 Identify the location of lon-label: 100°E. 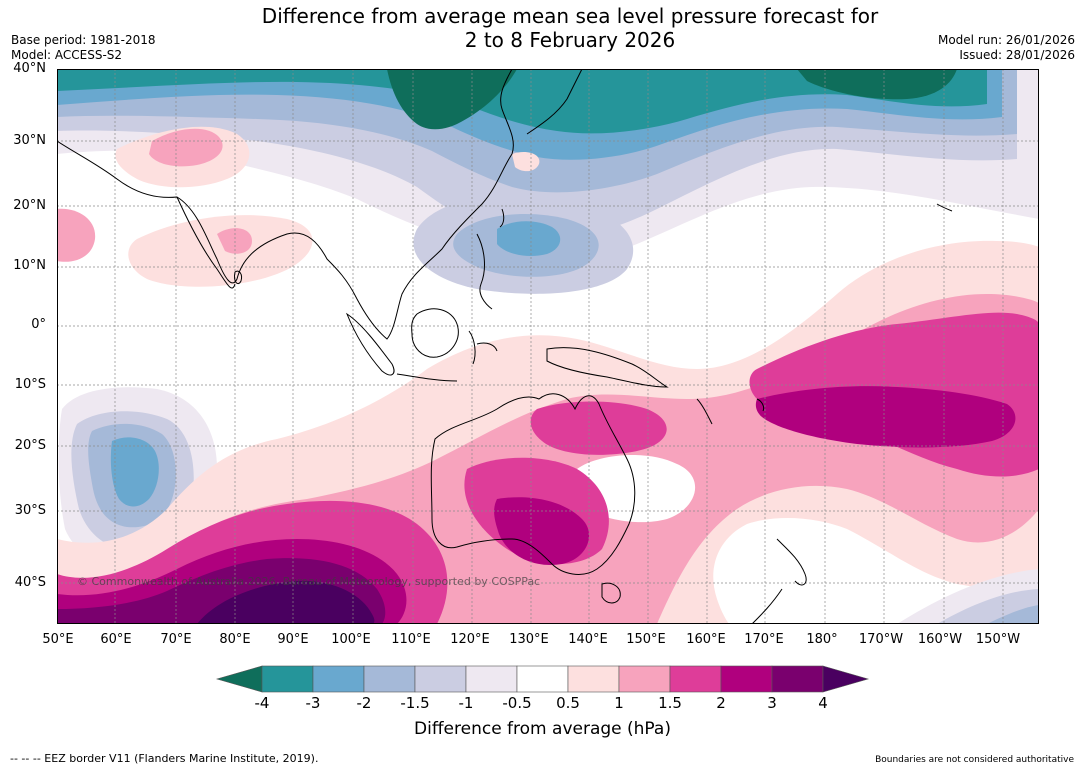
(351, 639).